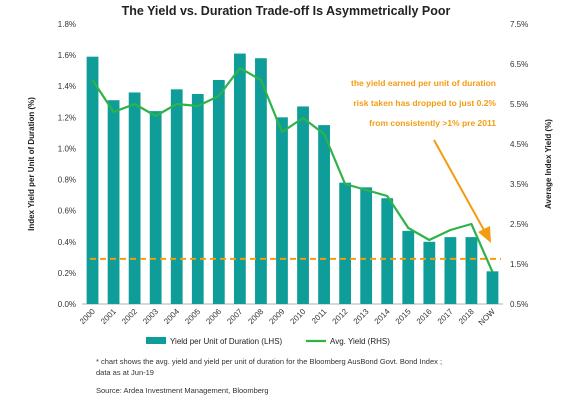  Describe the element at coordinates (445, 316) in the screenshot. I see `x-tick-label: 2017` at that location.